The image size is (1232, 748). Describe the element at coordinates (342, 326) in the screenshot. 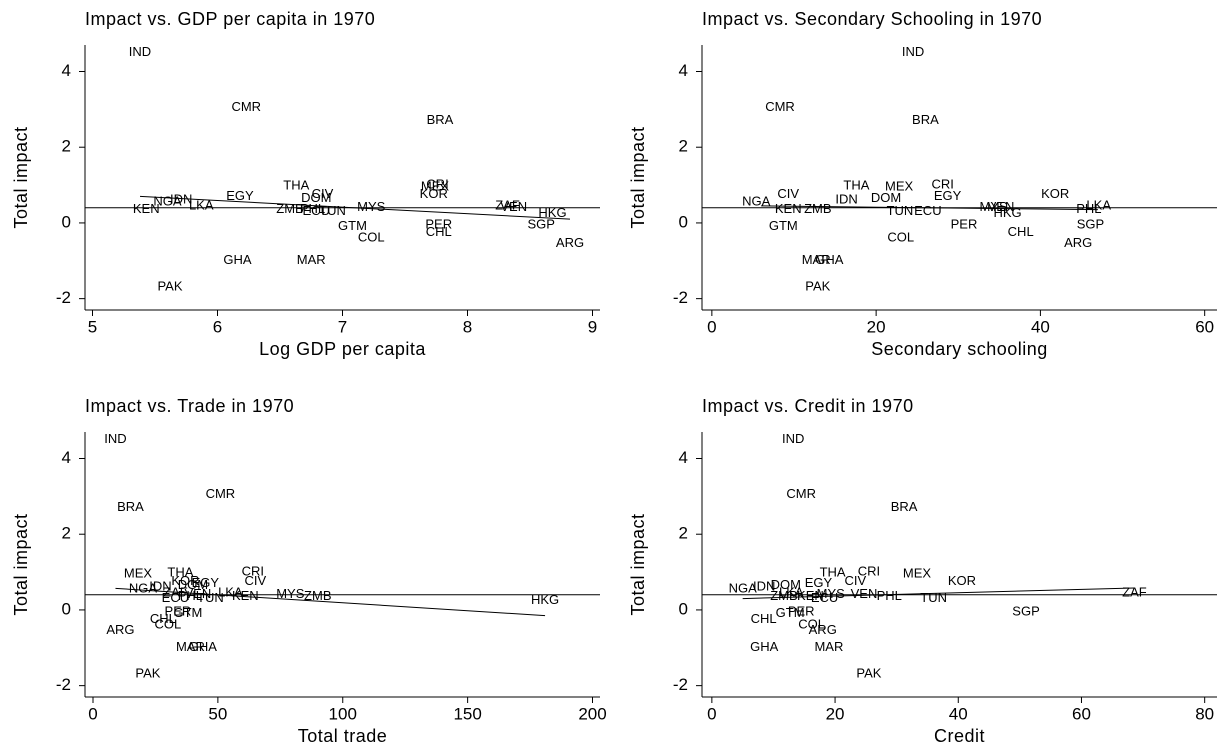

I see `x-tick-label: 7` at that location.